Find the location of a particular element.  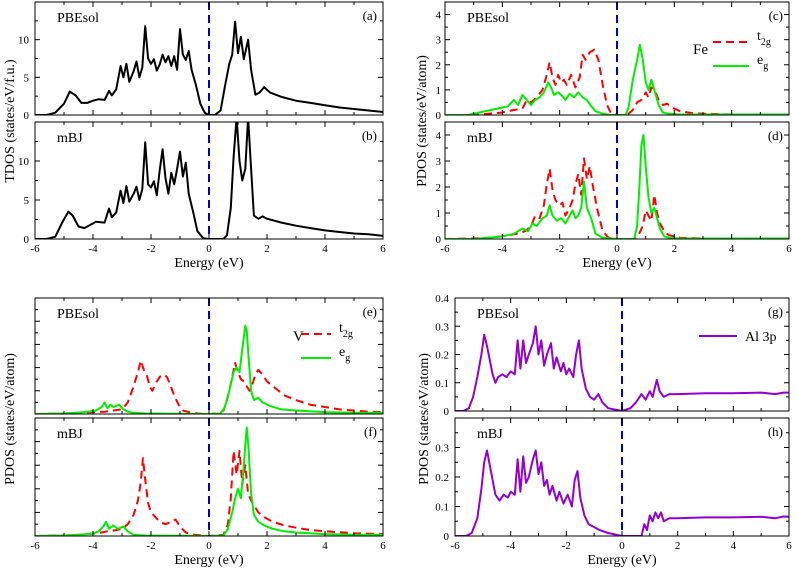

legend: Al 3p is located at coordinates (738, 337).